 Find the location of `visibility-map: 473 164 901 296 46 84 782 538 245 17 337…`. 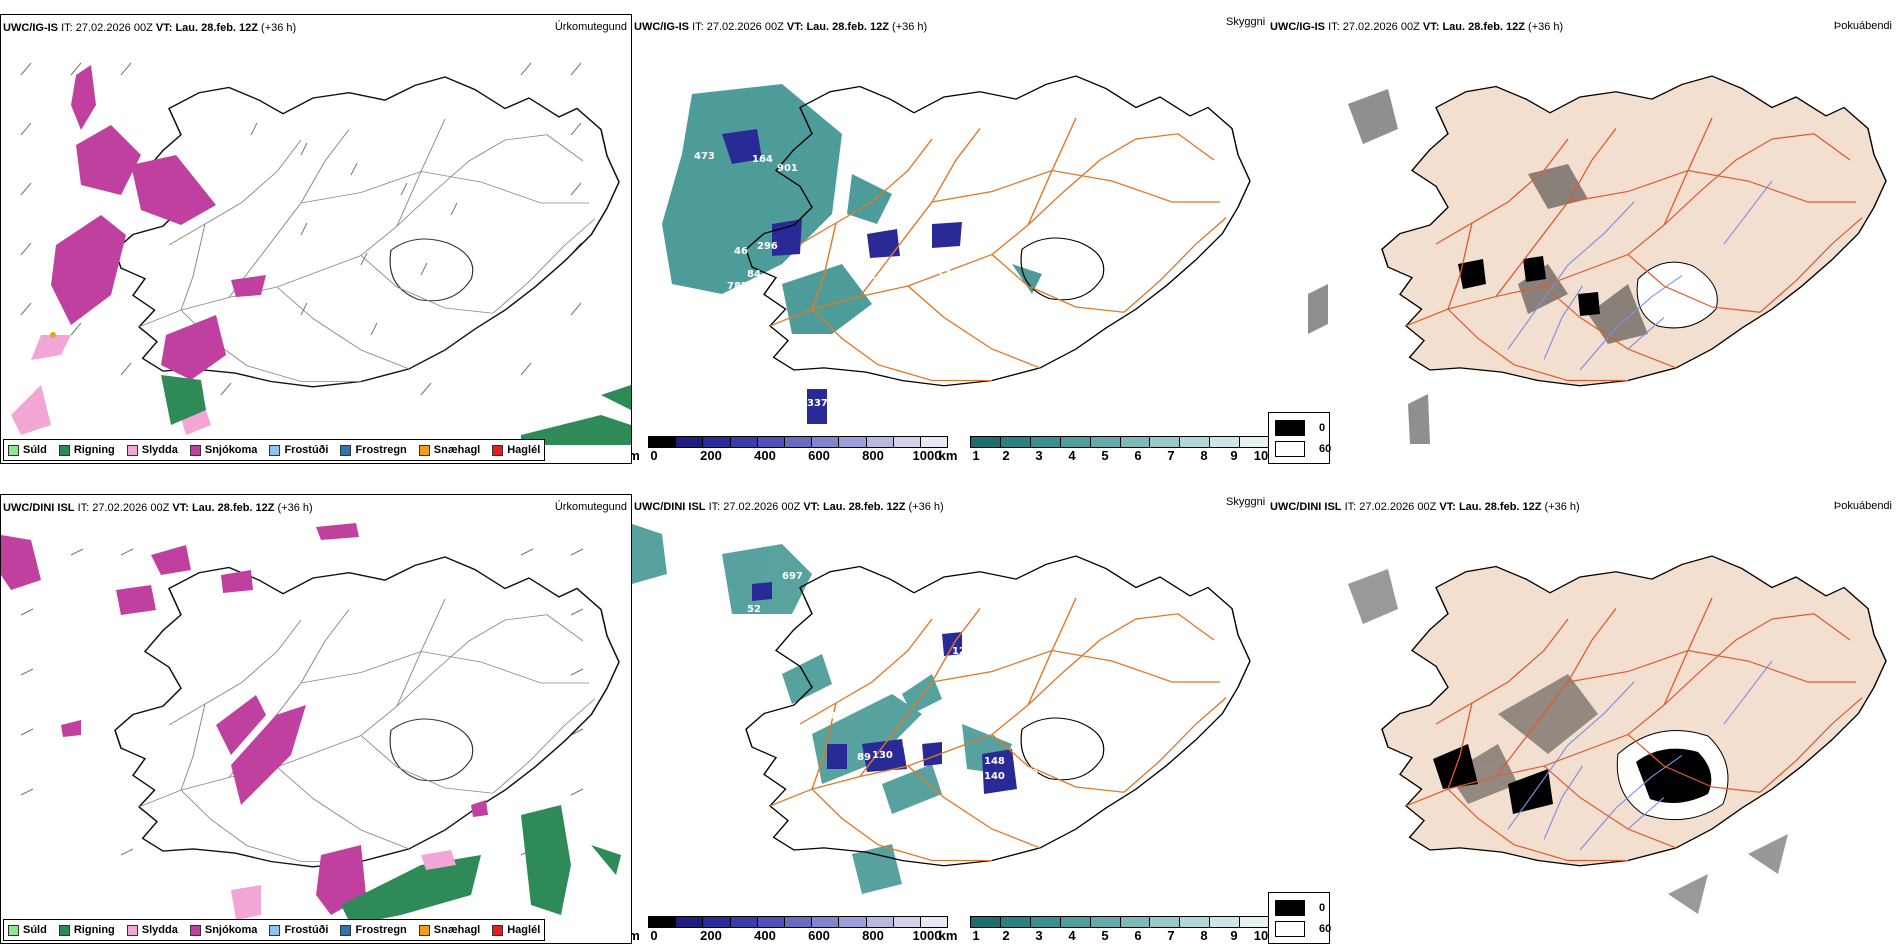

visibility-map: 473 164 901 296 46 84 782 538 245 17 337… is located at coordinates (956, 249).